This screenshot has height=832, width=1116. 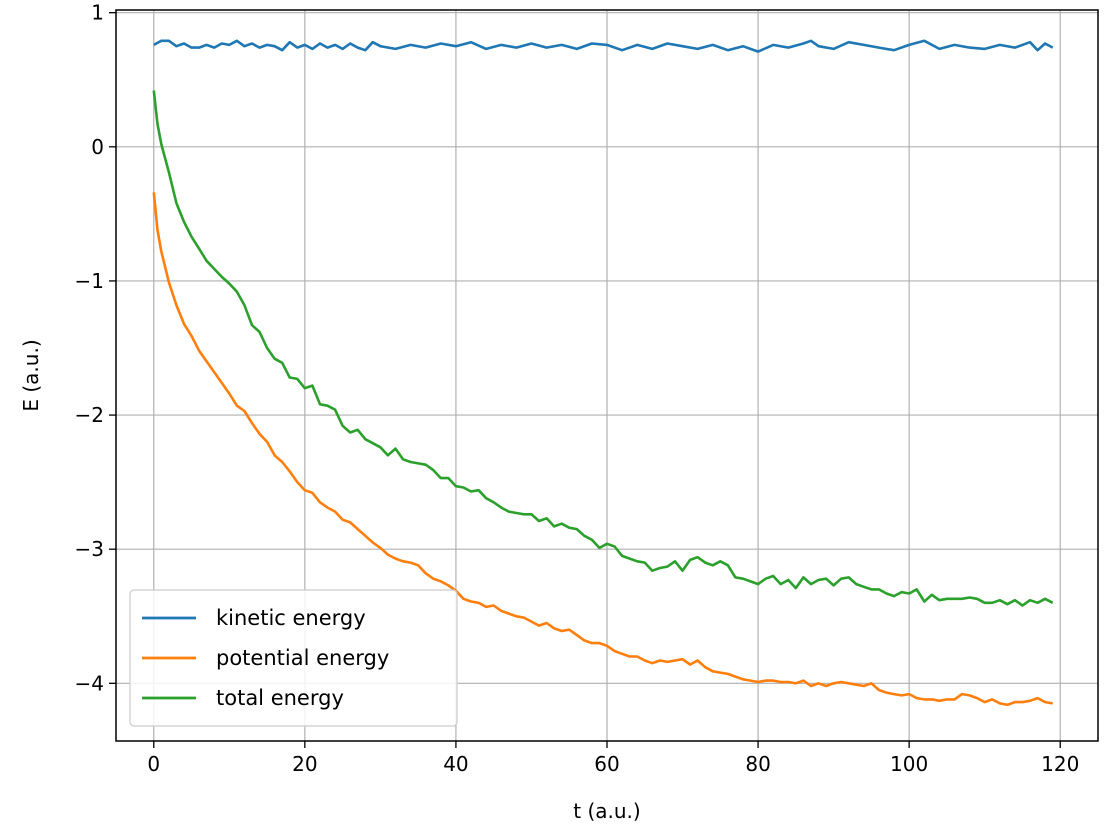 What do you see at coordinates (31, 375) in the screenshot?
I see `y-axis-label: E (a.u.)` at bounding box center [31, 375].